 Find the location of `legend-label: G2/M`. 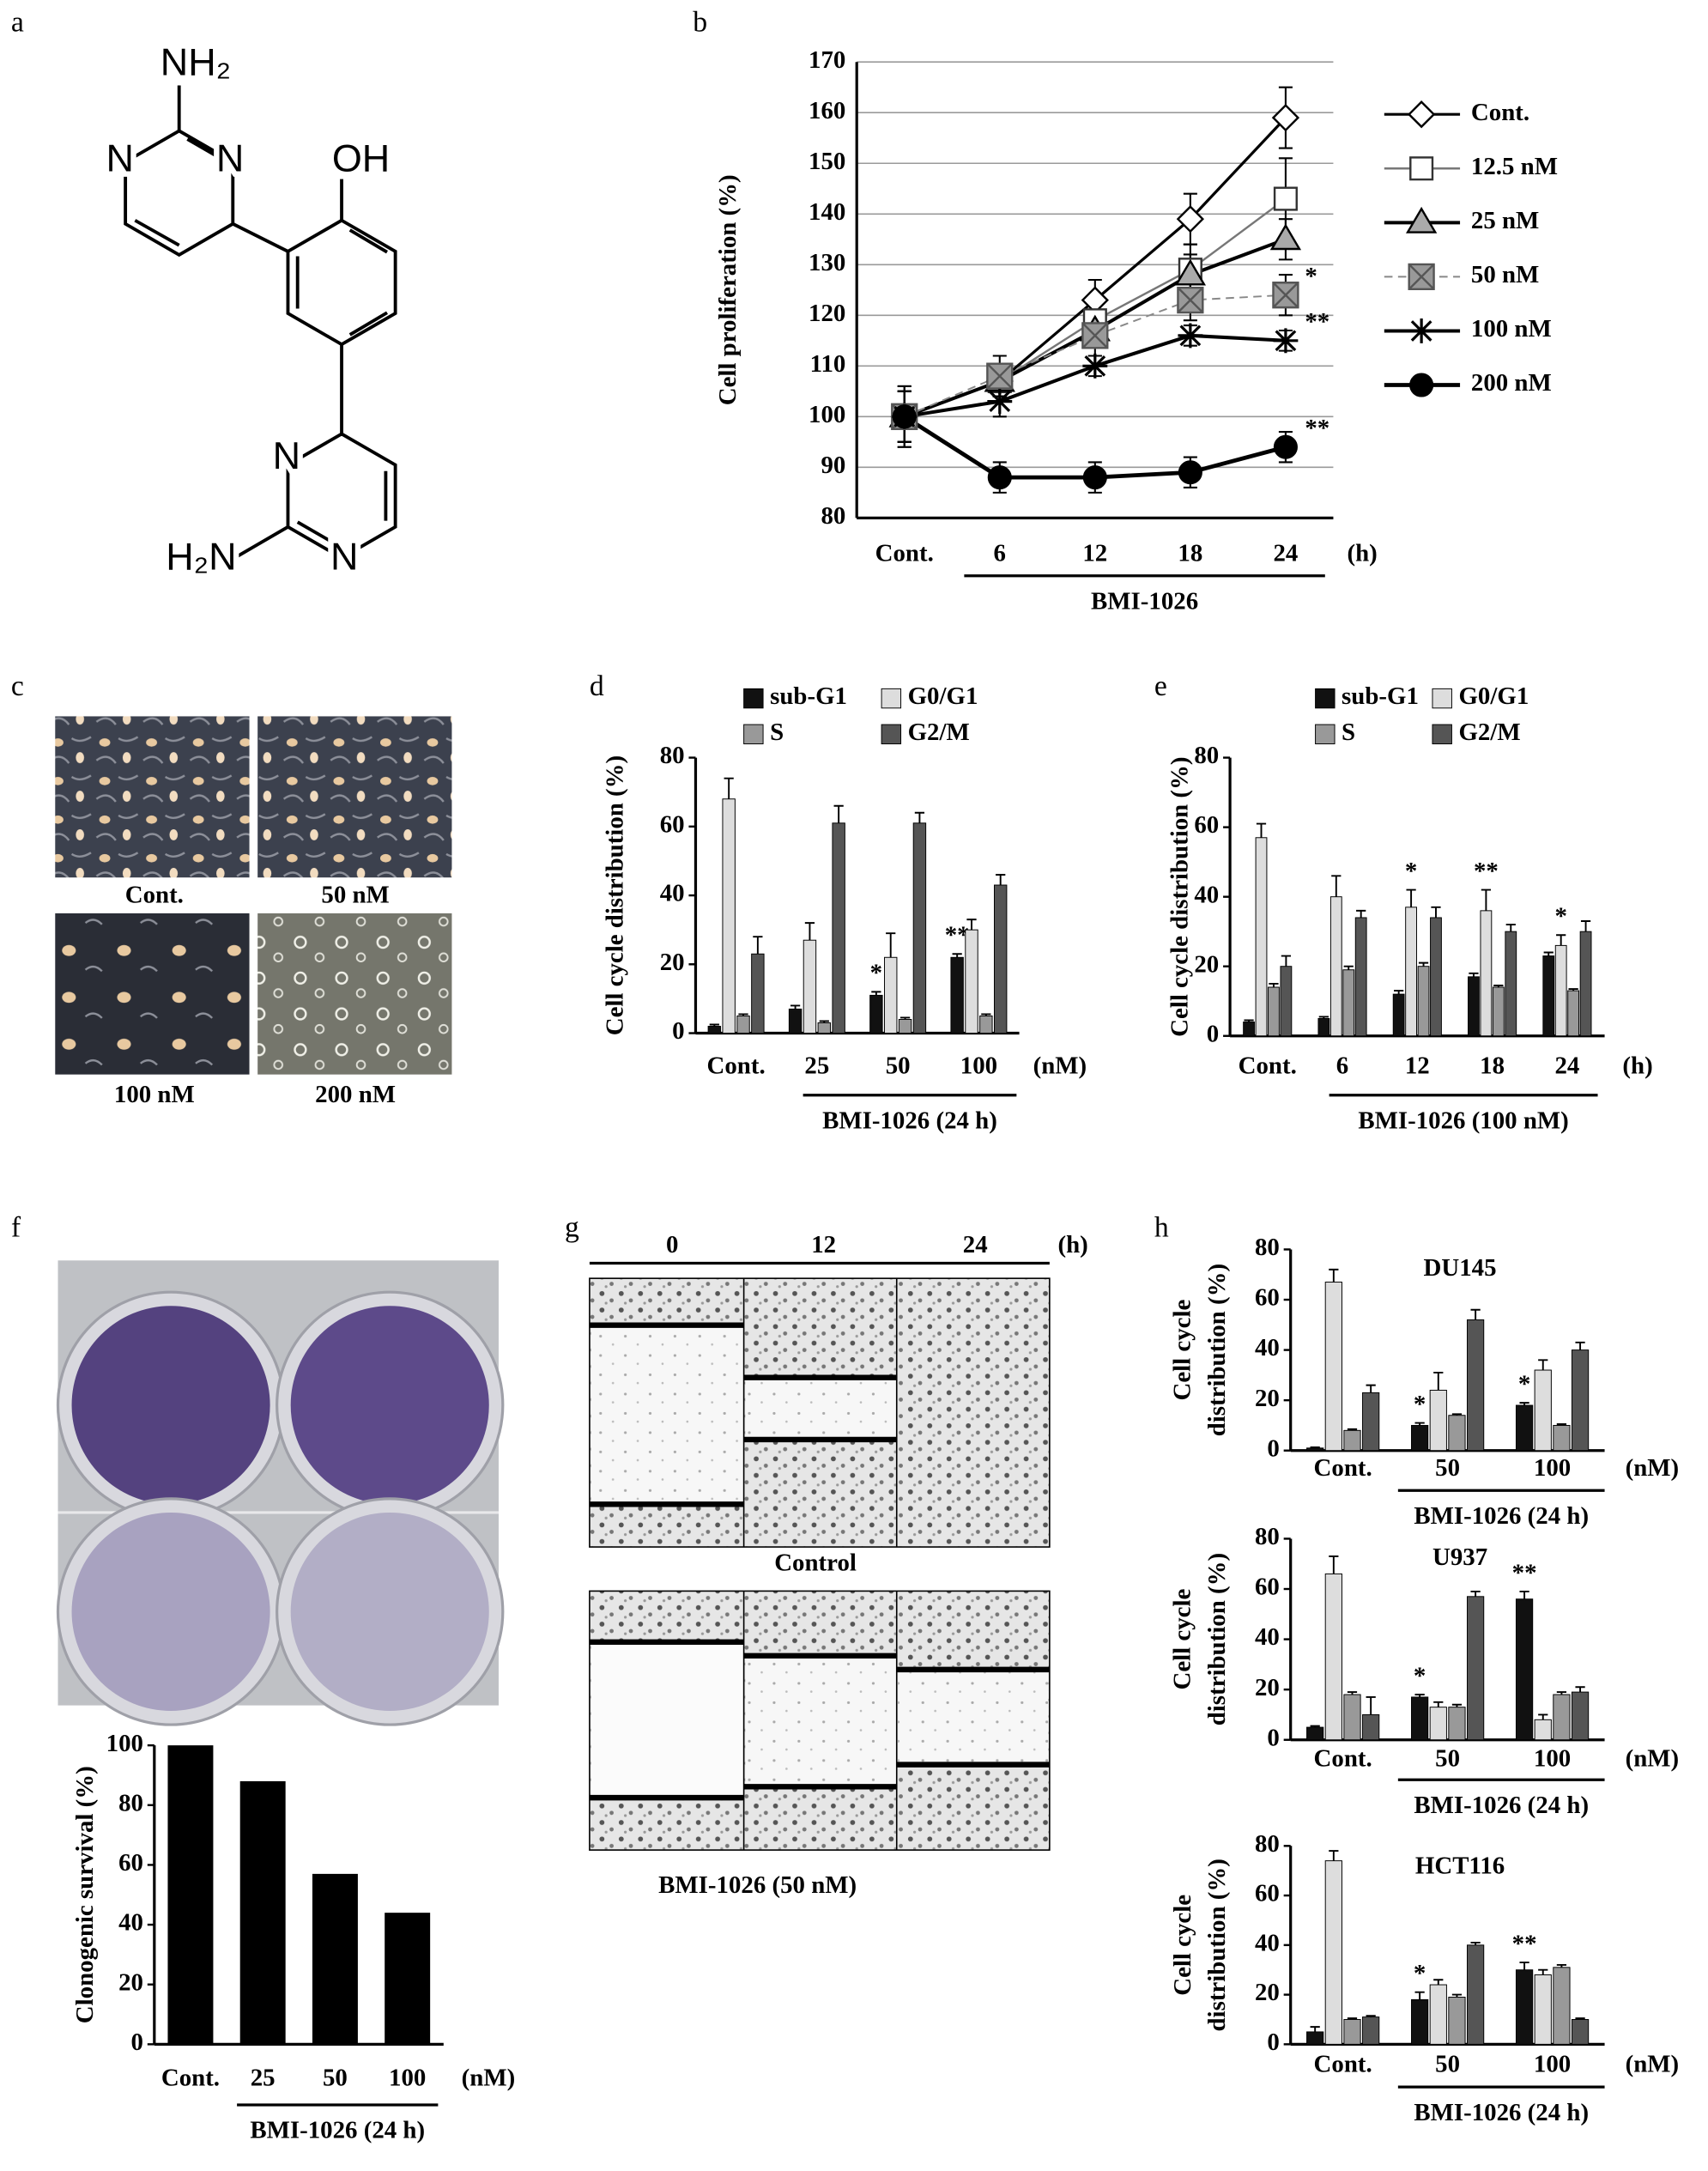

legend-label: G2/M is located at coordinates (1489, 732).